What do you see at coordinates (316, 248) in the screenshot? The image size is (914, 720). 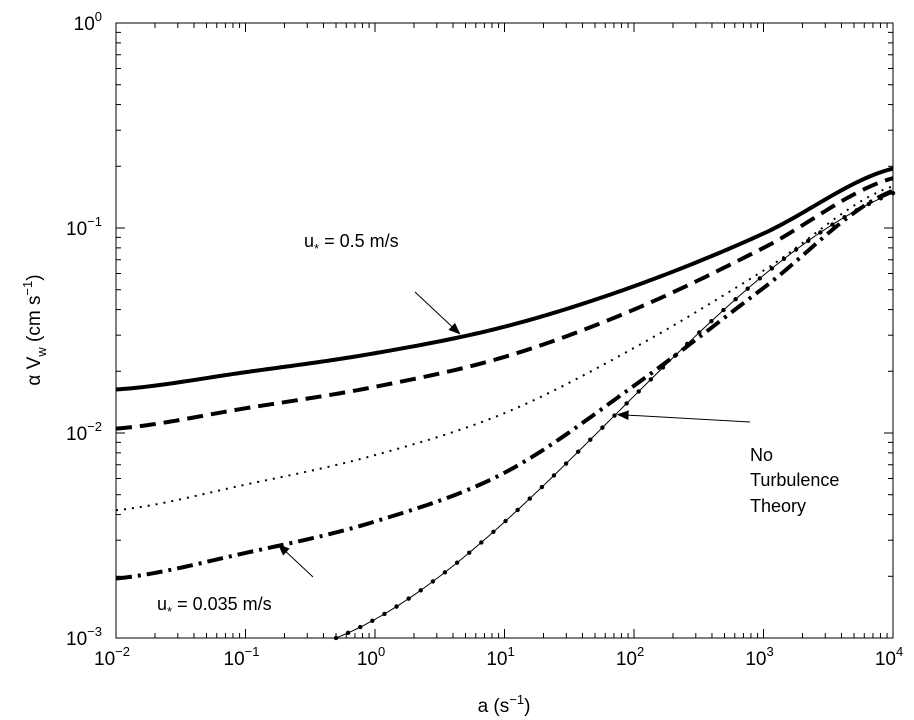 I see `annotation-u-star-05-subscript: *` at bounding box center [316, 248].